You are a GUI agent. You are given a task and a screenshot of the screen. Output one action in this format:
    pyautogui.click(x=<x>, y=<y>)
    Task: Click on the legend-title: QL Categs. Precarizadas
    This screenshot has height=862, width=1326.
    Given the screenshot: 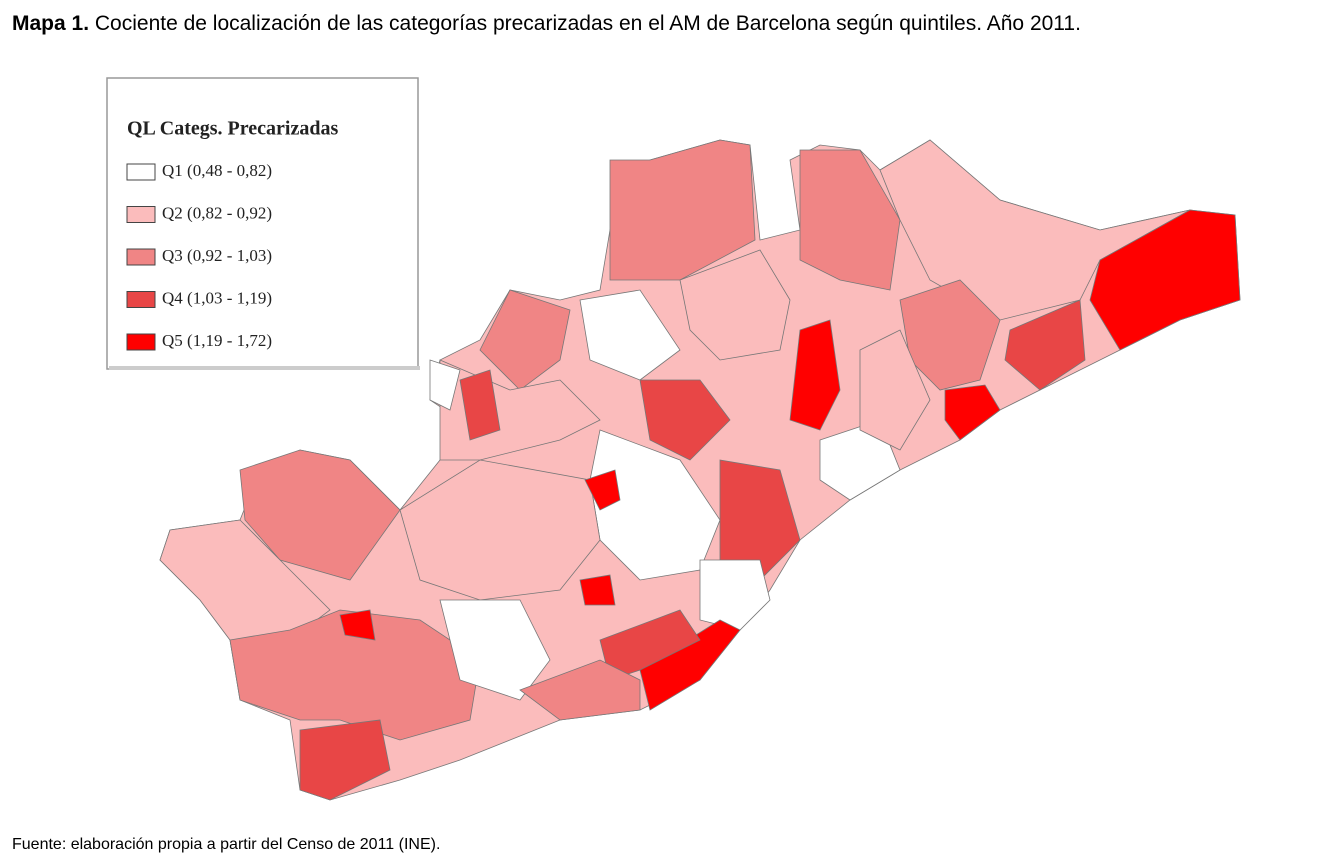 What is the action you would take?
    pyautogui.click(x=232, y=129)
    